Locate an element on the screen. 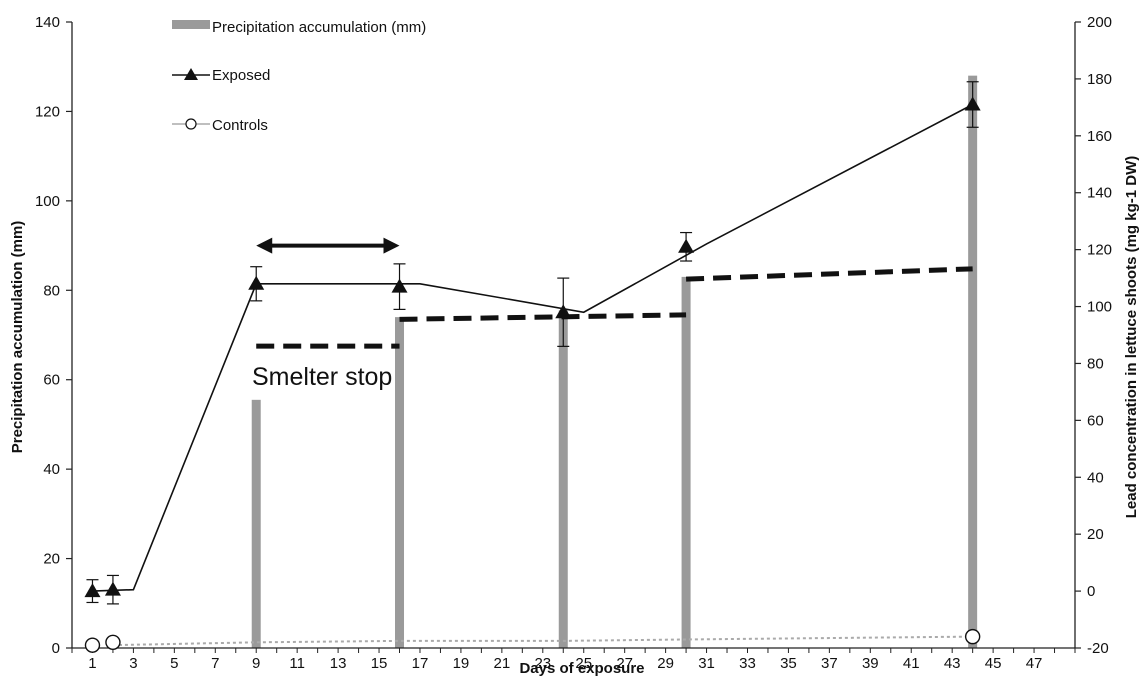 This screenshot has width=1146, height=680. x-tick-label: 43 is located at coordinates (952, 663).